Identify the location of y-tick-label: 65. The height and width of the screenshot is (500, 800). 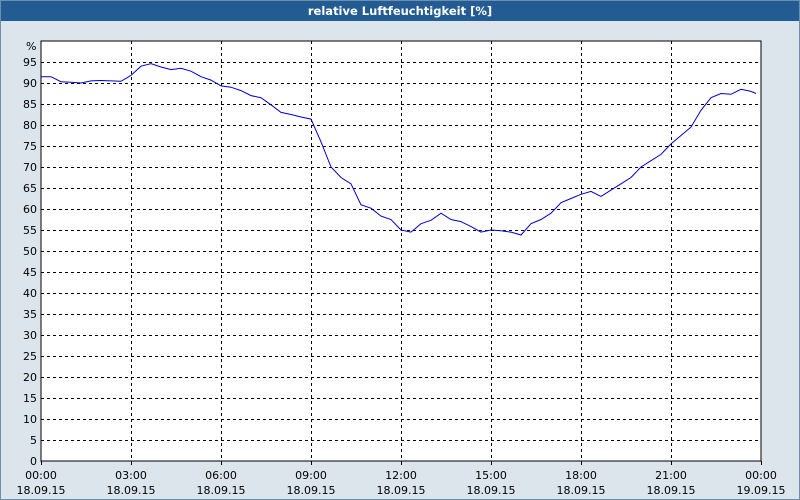
(30, 188).